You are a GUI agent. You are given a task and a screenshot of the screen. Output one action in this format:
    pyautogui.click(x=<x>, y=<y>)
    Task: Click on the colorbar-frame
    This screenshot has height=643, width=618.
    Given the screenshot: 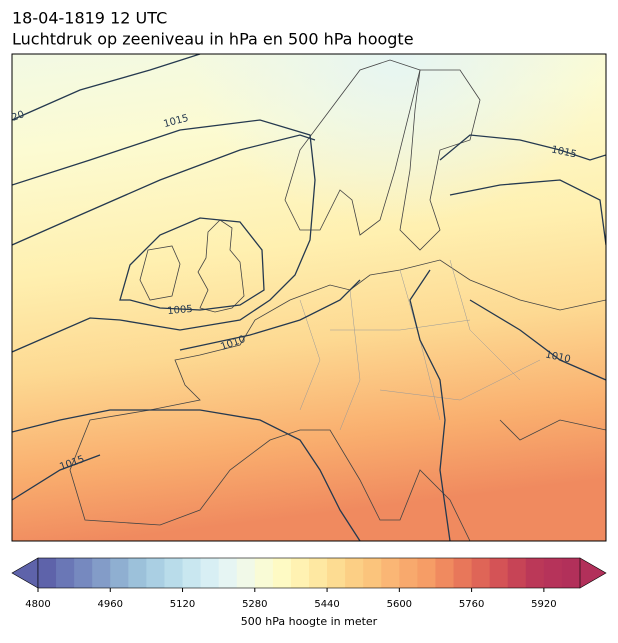 What is the action you would take?
    pyautogui.click(x=309, y=573)
    